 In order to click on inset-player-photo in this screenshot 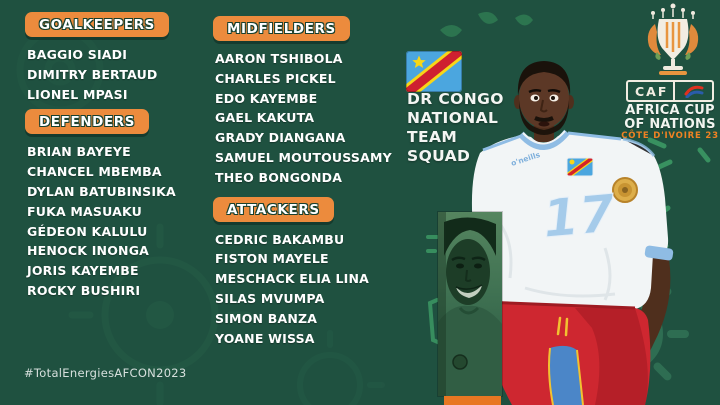, I will do `click(470, 304)`.